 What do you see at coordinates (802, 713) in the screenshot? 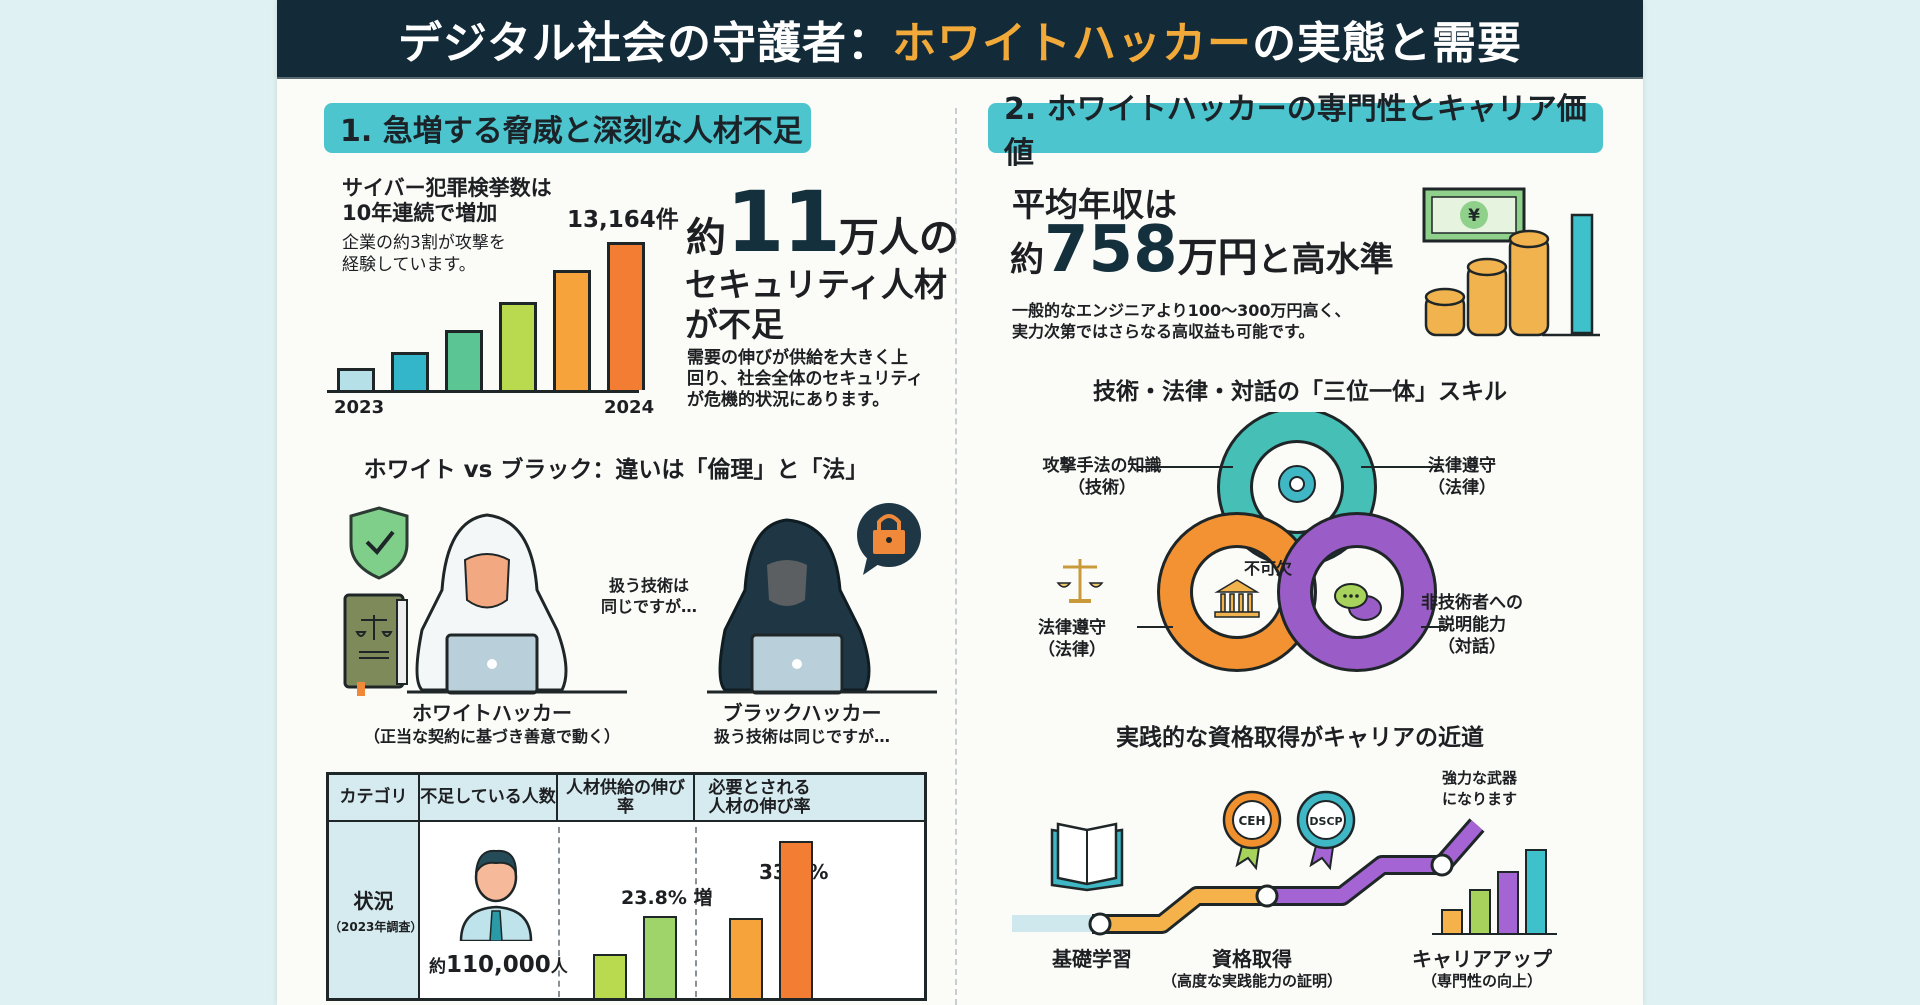
I see `black-hacker-label: ブラックハッカー` at bounding box center [802, 713].